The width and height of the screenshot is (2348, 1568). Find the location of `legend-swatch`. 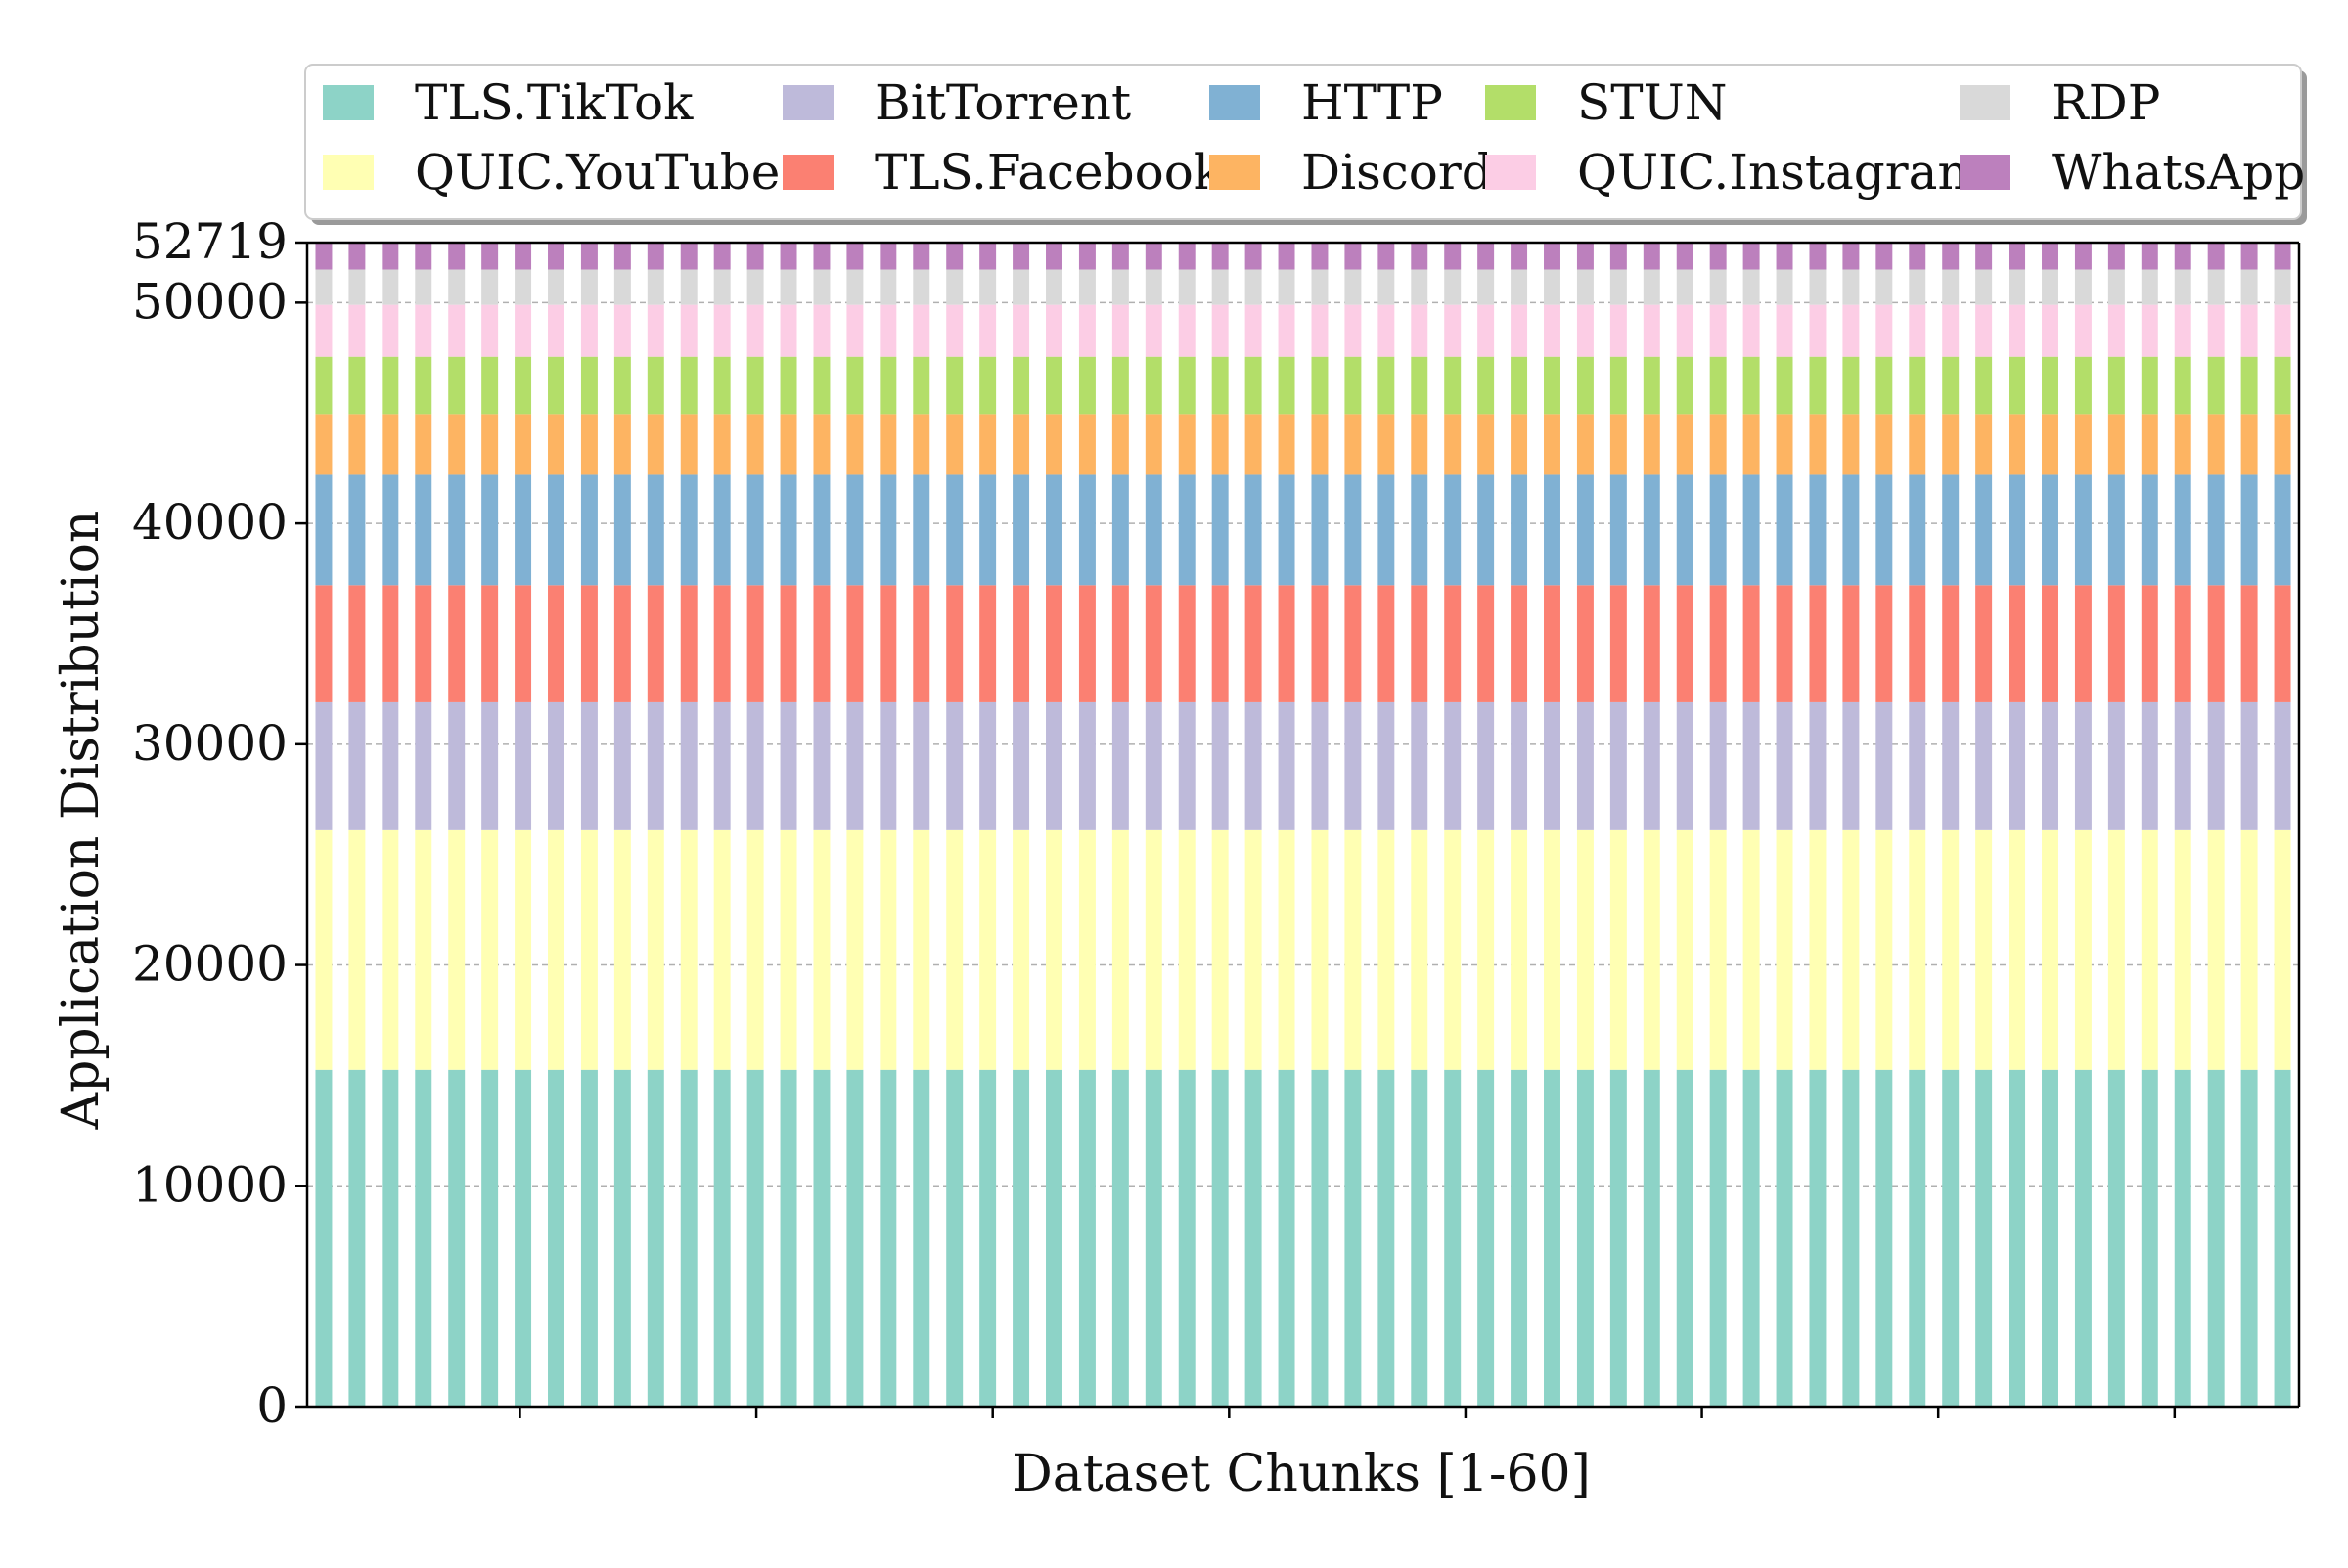

legend-swatch is located at coordinates (348, 102).